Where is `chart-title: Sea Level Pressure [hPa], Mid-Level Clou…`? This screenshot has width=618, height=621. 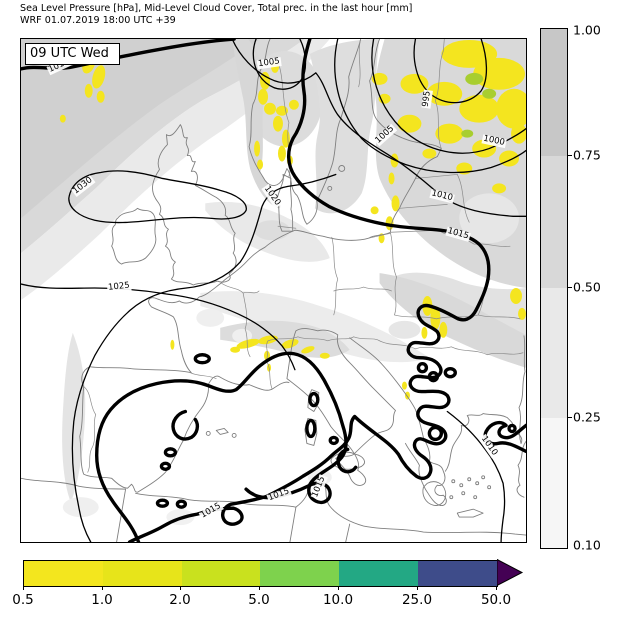 chart-title: Sea Level Pressure [hPa], Mid-Level Clou… is located at coordinates (216, 8).